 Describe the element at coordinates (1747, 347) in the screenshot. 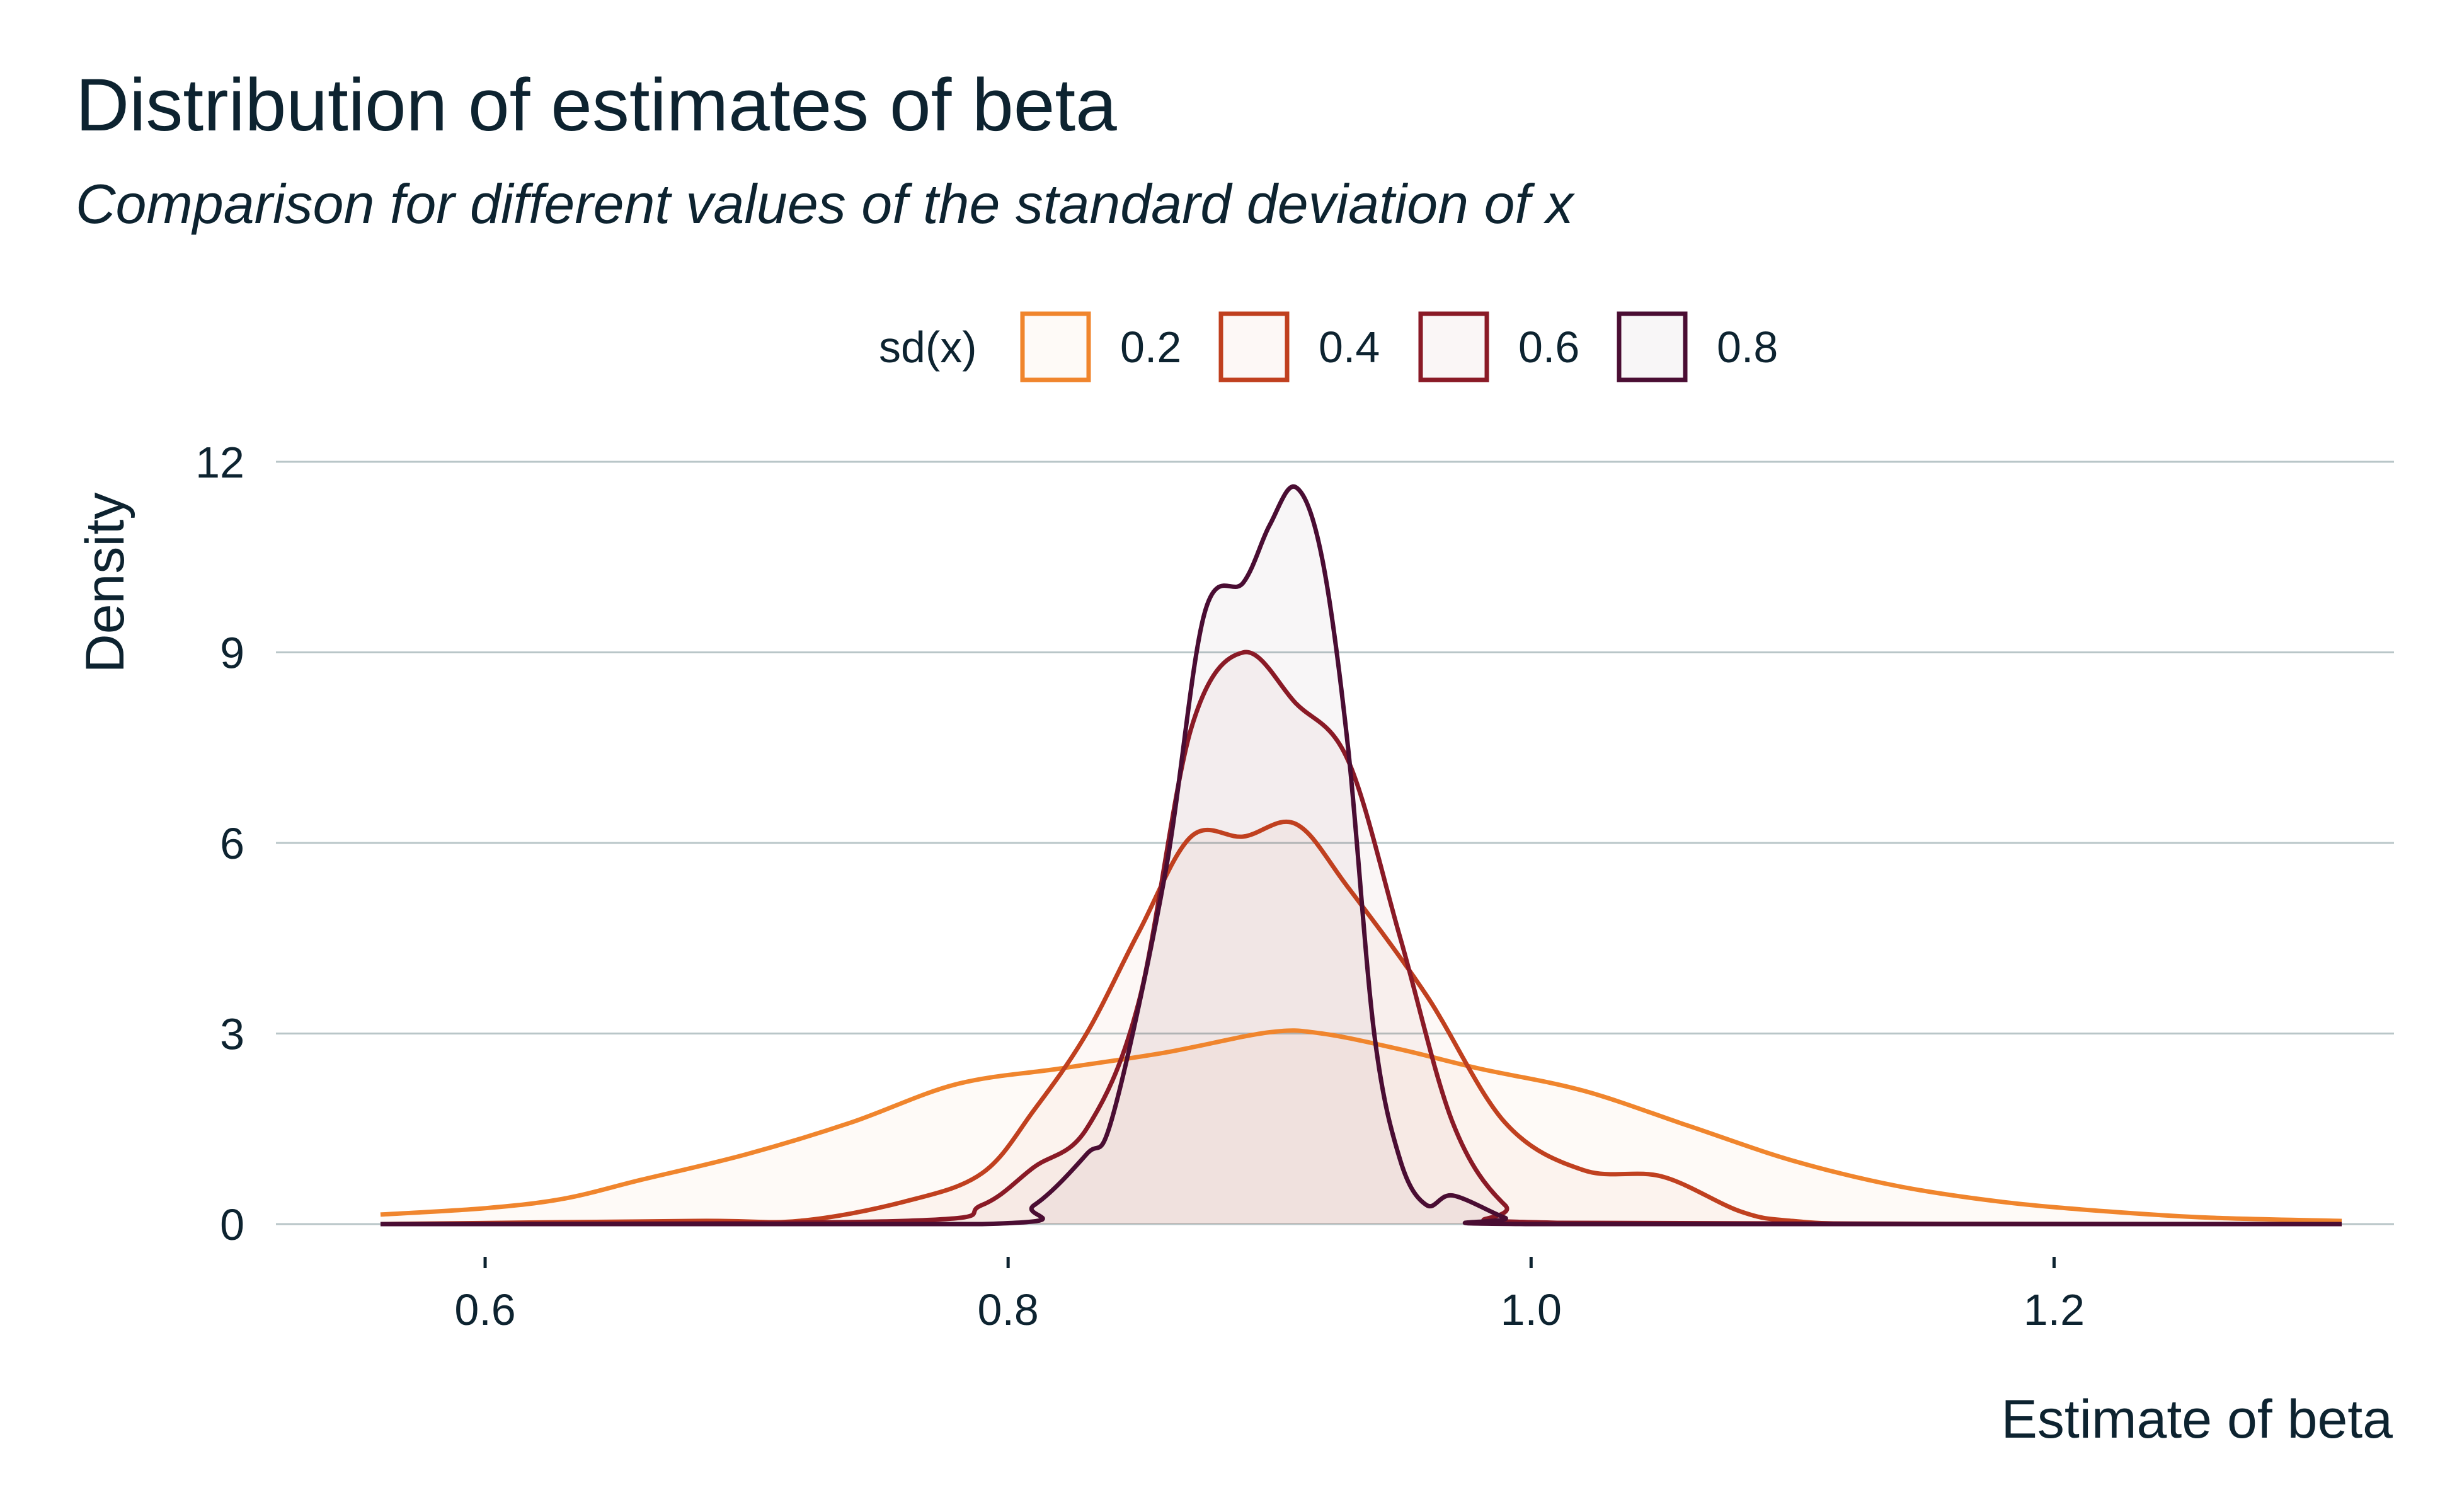

I see `legend-label: 0.8` at that location.